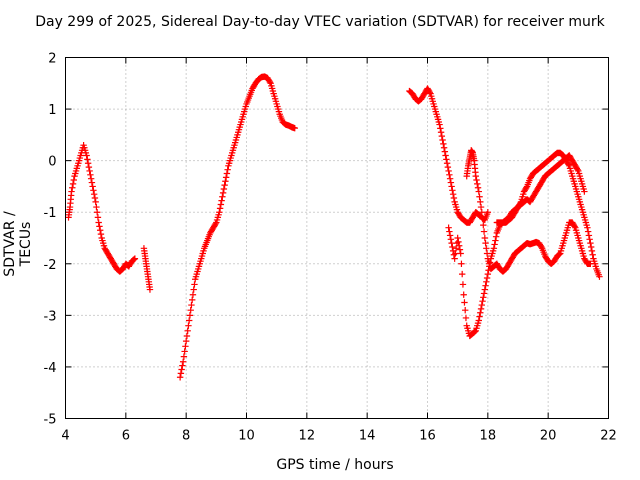 Image resolution: width=640 pixels, height=480 pixels. Describe the element at coordinates (367, 436) in the screenshot. I see `x-tick-label: 14` at that location.